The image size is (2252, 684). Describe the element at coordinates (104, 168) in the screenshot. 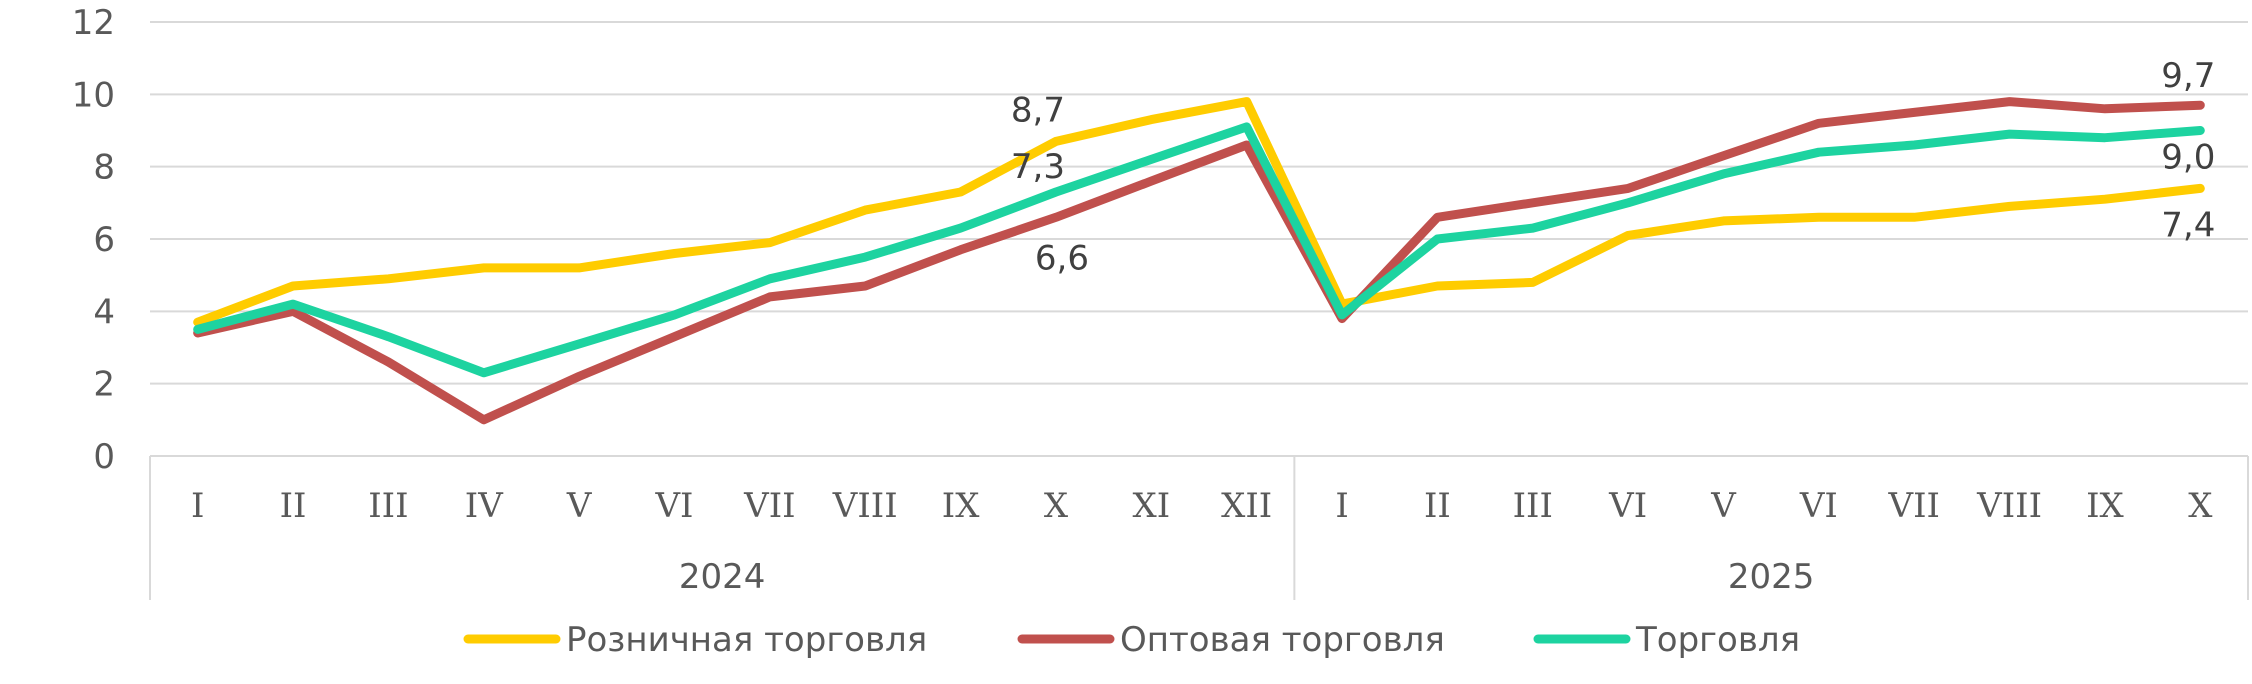

I see `y-tick-label: 8` at that location.